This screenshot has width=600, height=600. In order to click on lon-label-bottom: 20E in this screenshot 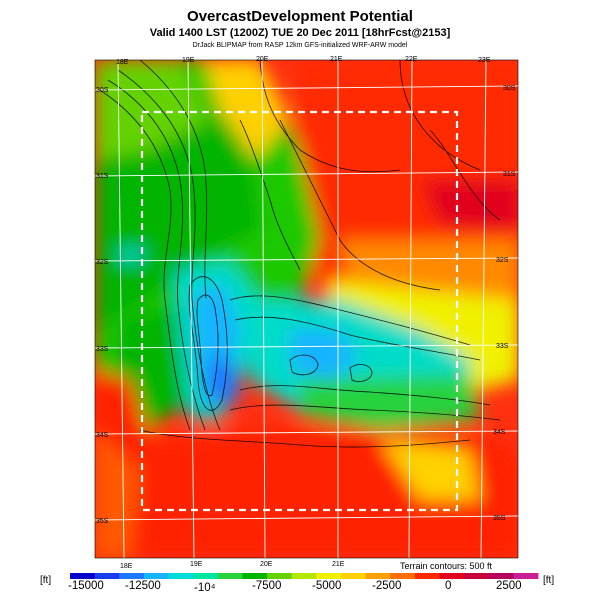, I will do `click(266, 564)`.